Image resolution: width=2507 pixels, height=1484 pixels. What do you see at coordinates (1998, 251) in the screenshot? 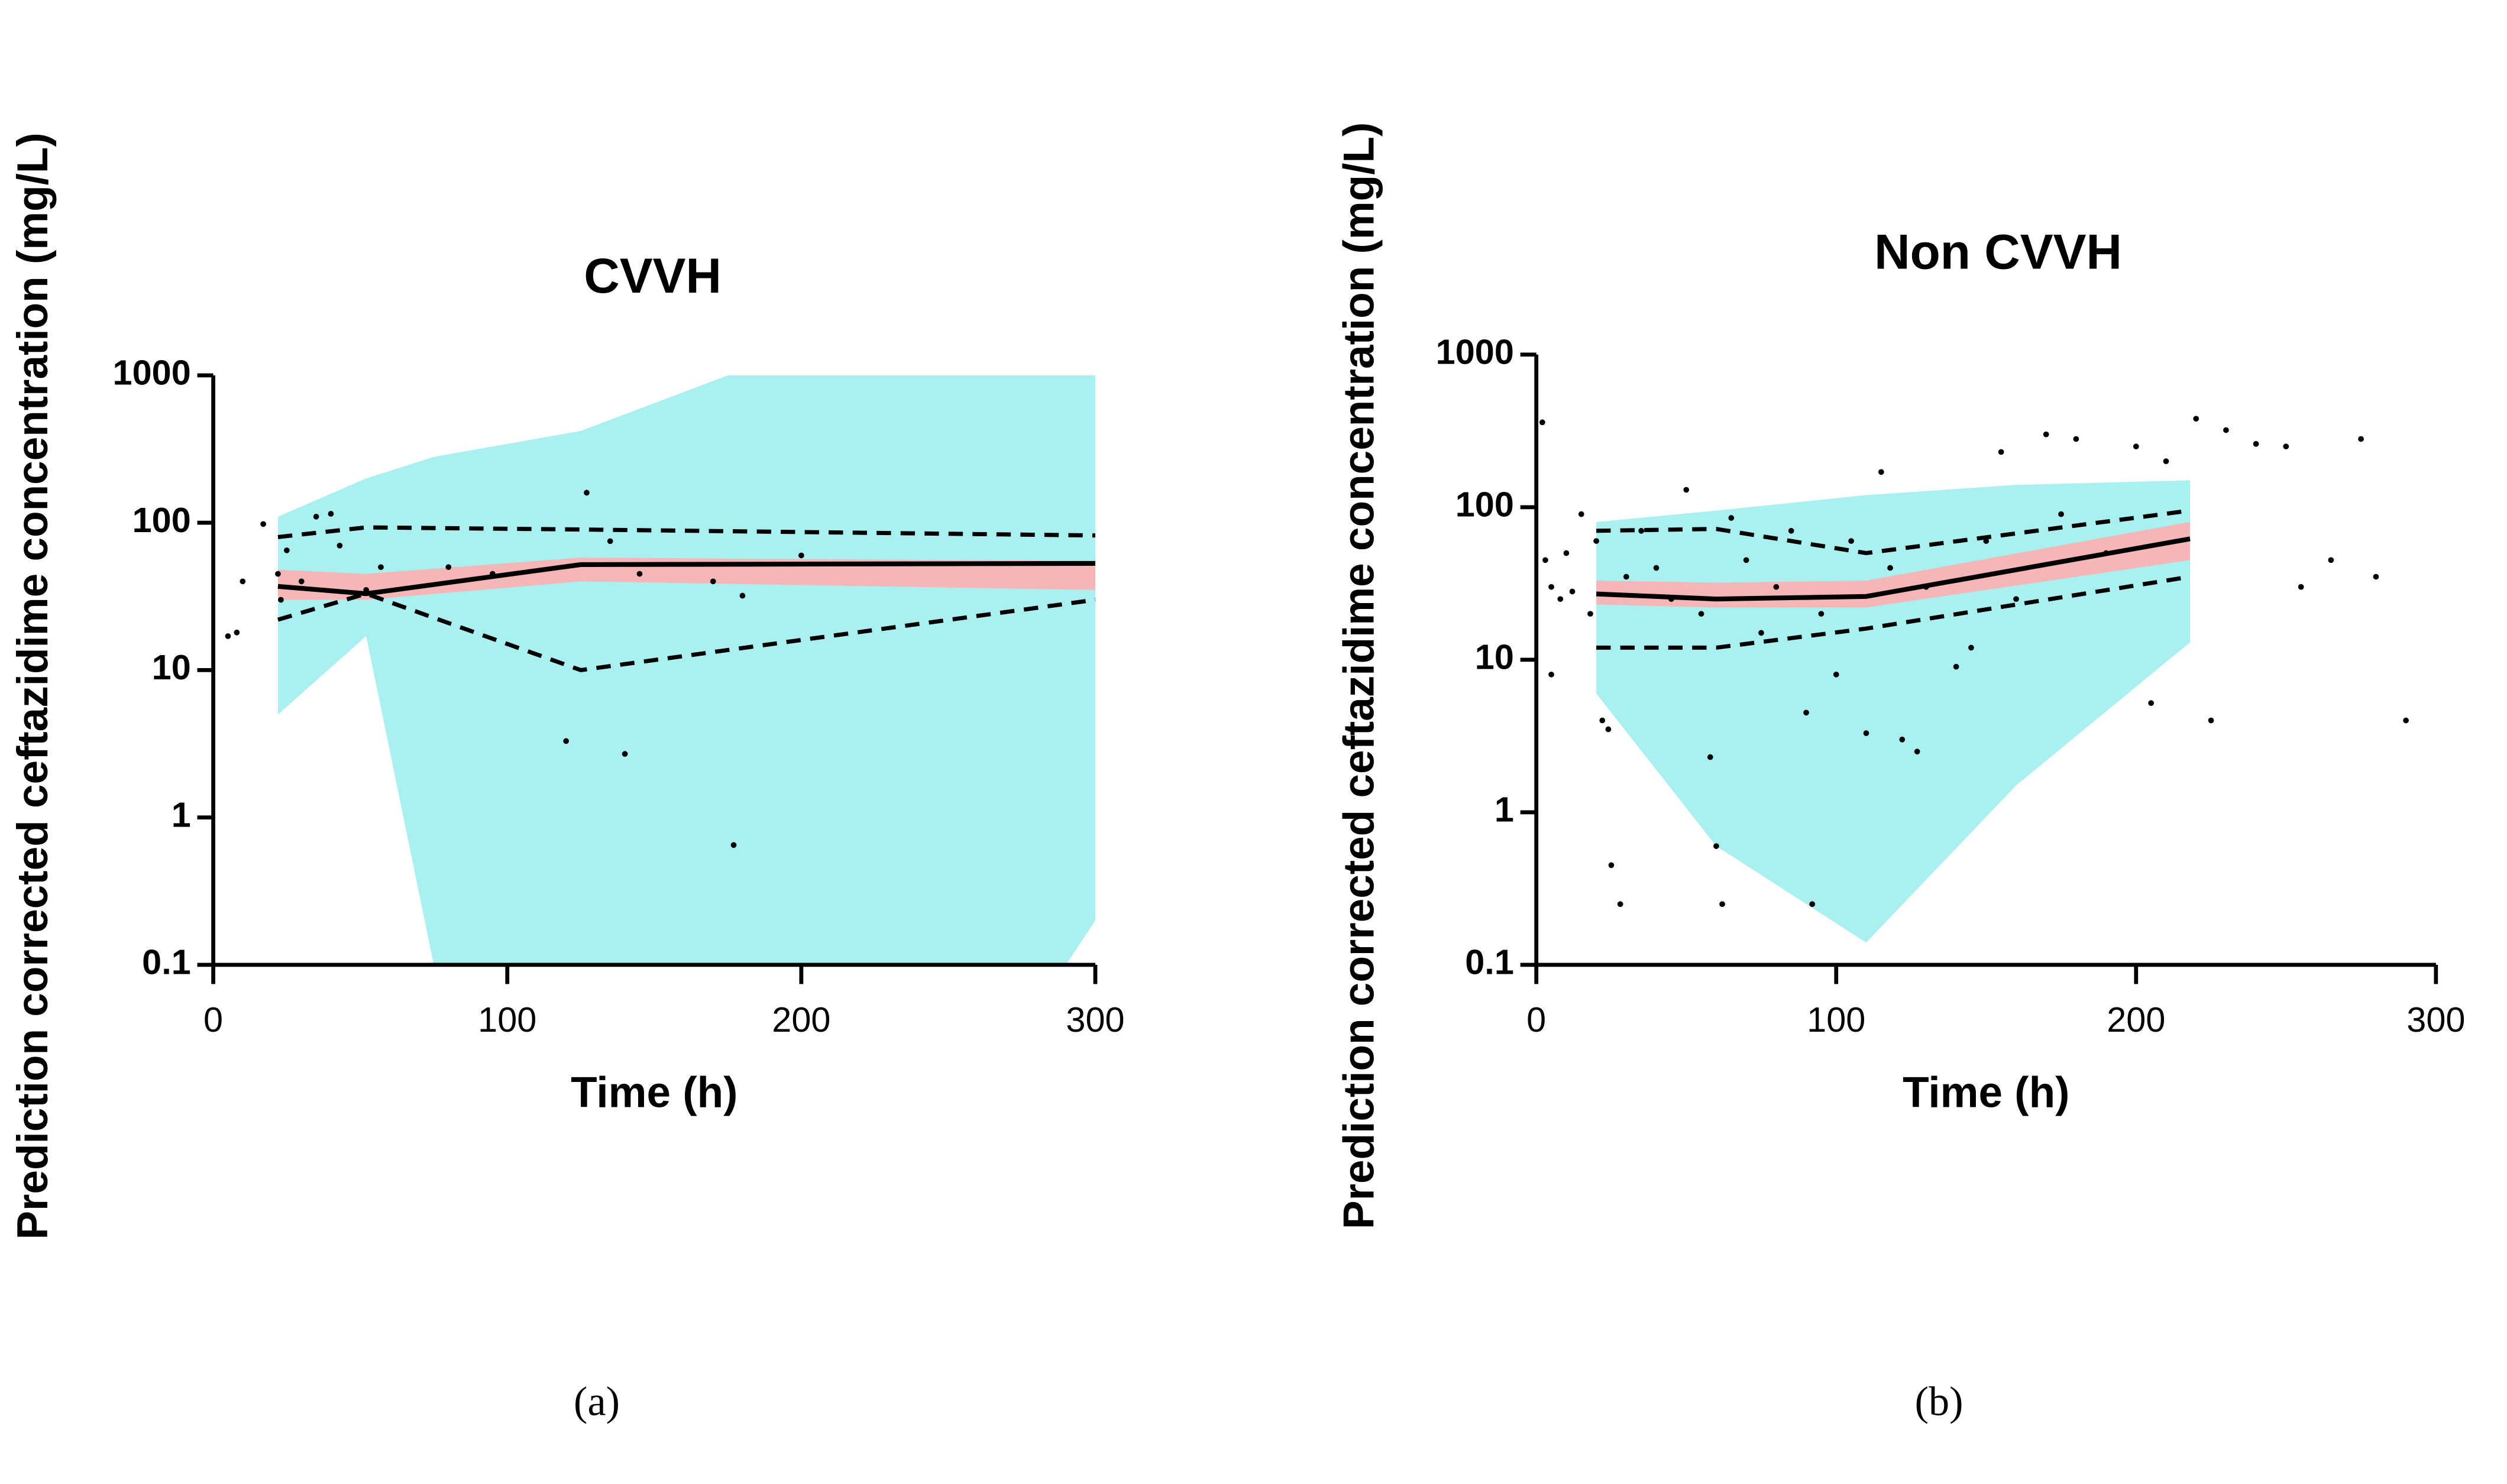
I see `chart-title: Non CVVH` at bounding box center [1998, 251].